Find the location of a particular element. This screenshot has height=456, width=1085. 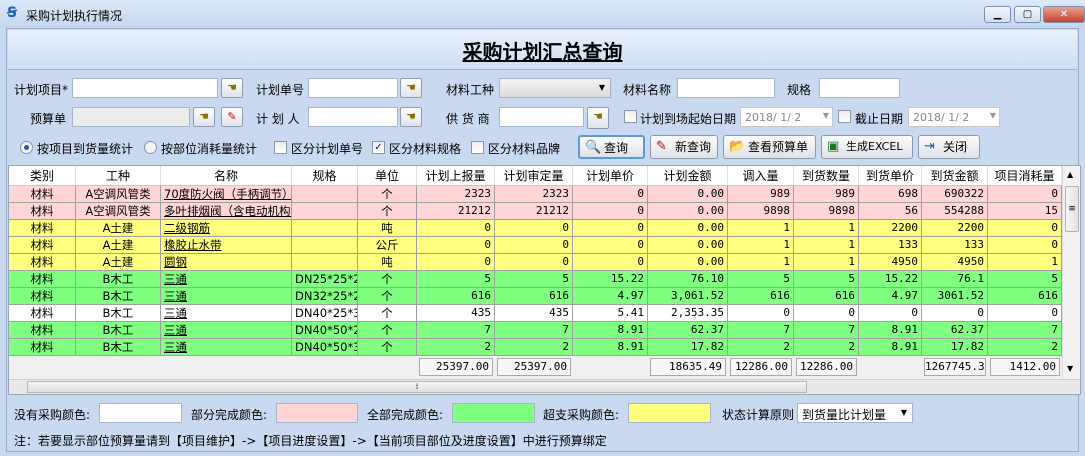

column-header-arrived-amount: 到货金额 is located at coordinates (955, 175).